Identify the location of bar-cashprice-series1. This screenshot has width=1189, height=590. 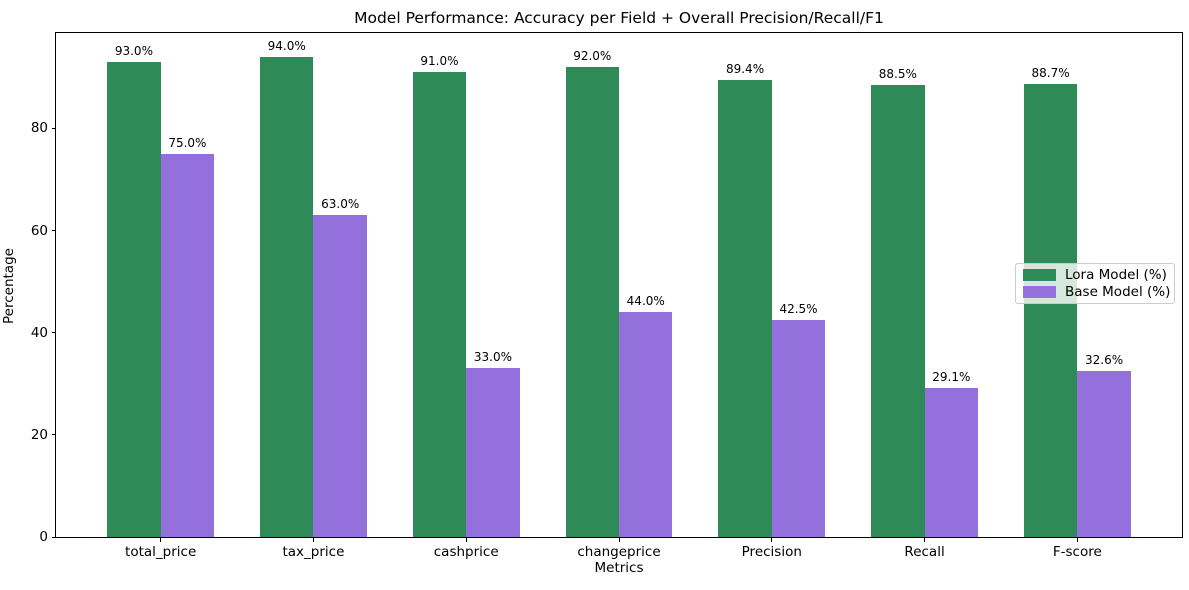
(493, 452).